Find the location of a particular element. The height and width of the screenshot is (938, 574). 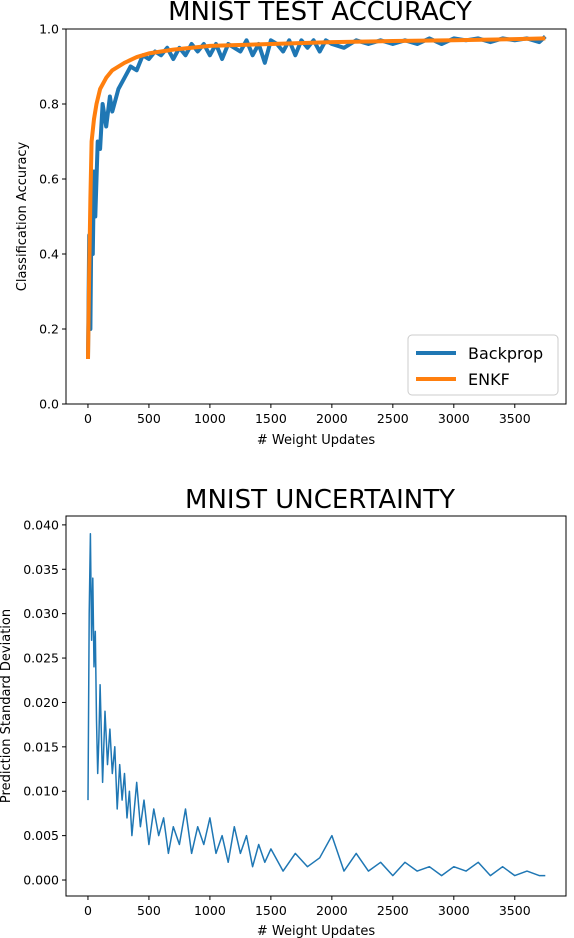

y-tick-label: 0.040 is located at coordinates (41, 524).